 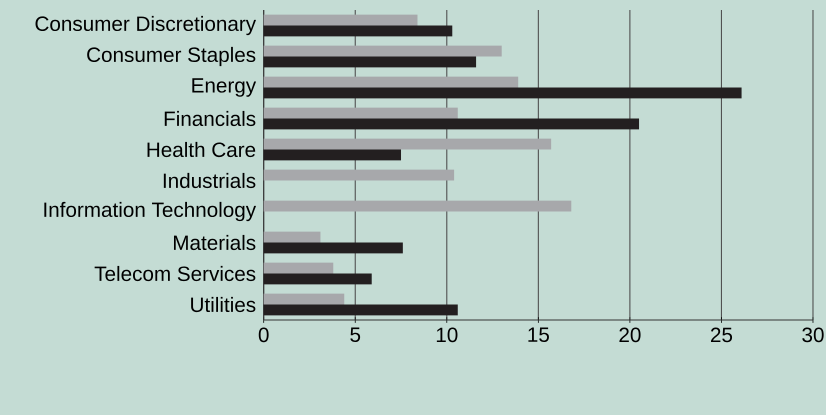 What do you see at coordinates (210, 180) in the screenshot?
I see `y-tick-label: Industrials` at bounding box center [210, 180].